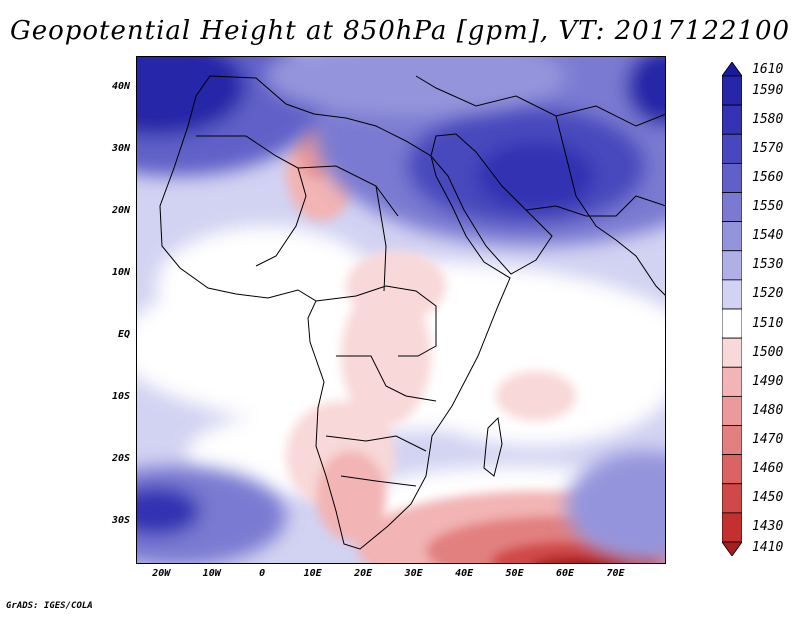 Image resolution: width=800 pixels, height=618 pixels. I want to click on colorbar-level-label: 1430, so click(768, 527).